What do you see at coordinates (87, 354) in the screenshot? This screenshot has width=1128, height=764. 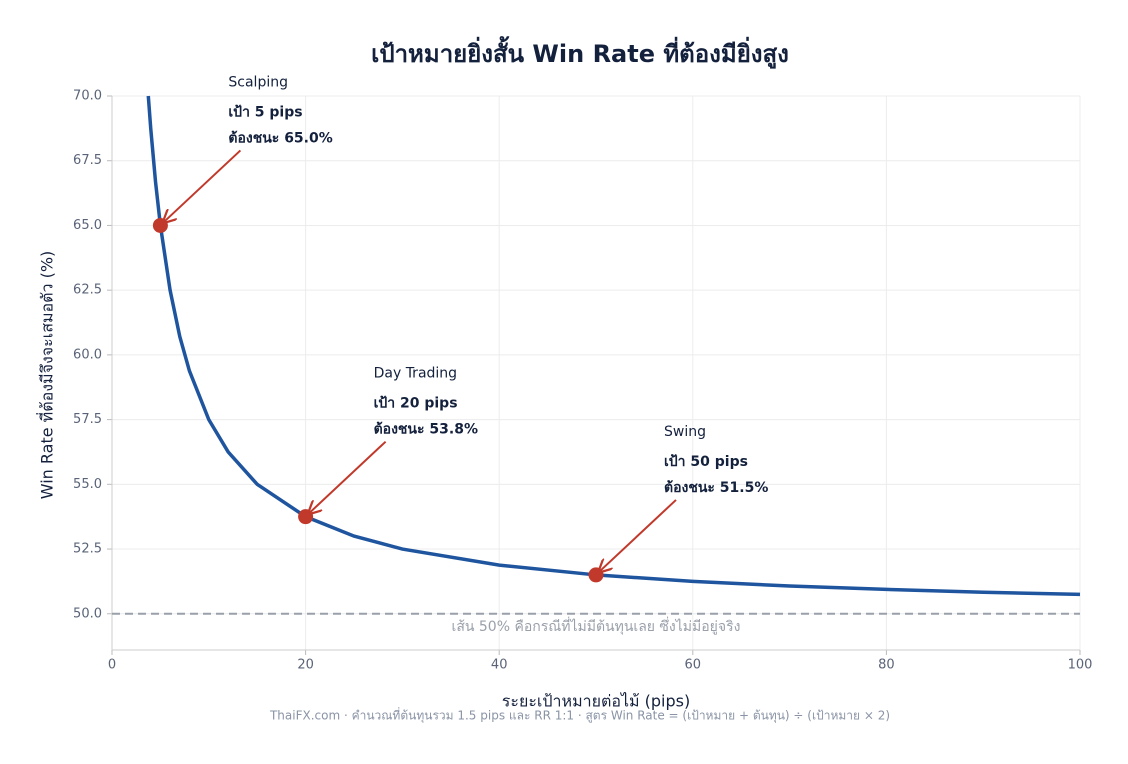 I see `y-tick-label: 60.0` at bounding box center [87, 354].